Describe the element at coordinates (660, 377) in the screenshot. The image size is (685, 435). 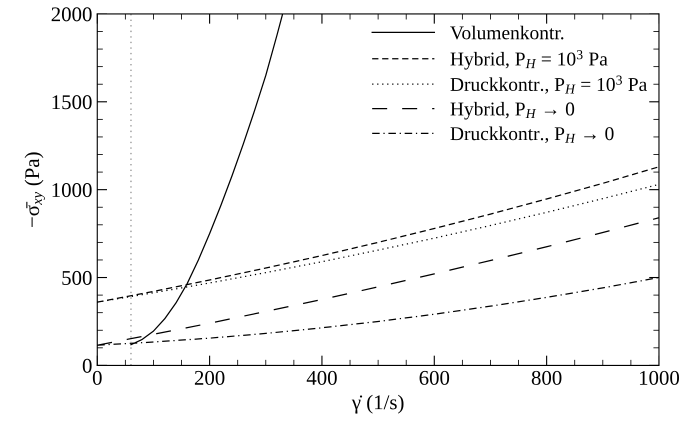
I see `x-tick-label: 1000` at that location.